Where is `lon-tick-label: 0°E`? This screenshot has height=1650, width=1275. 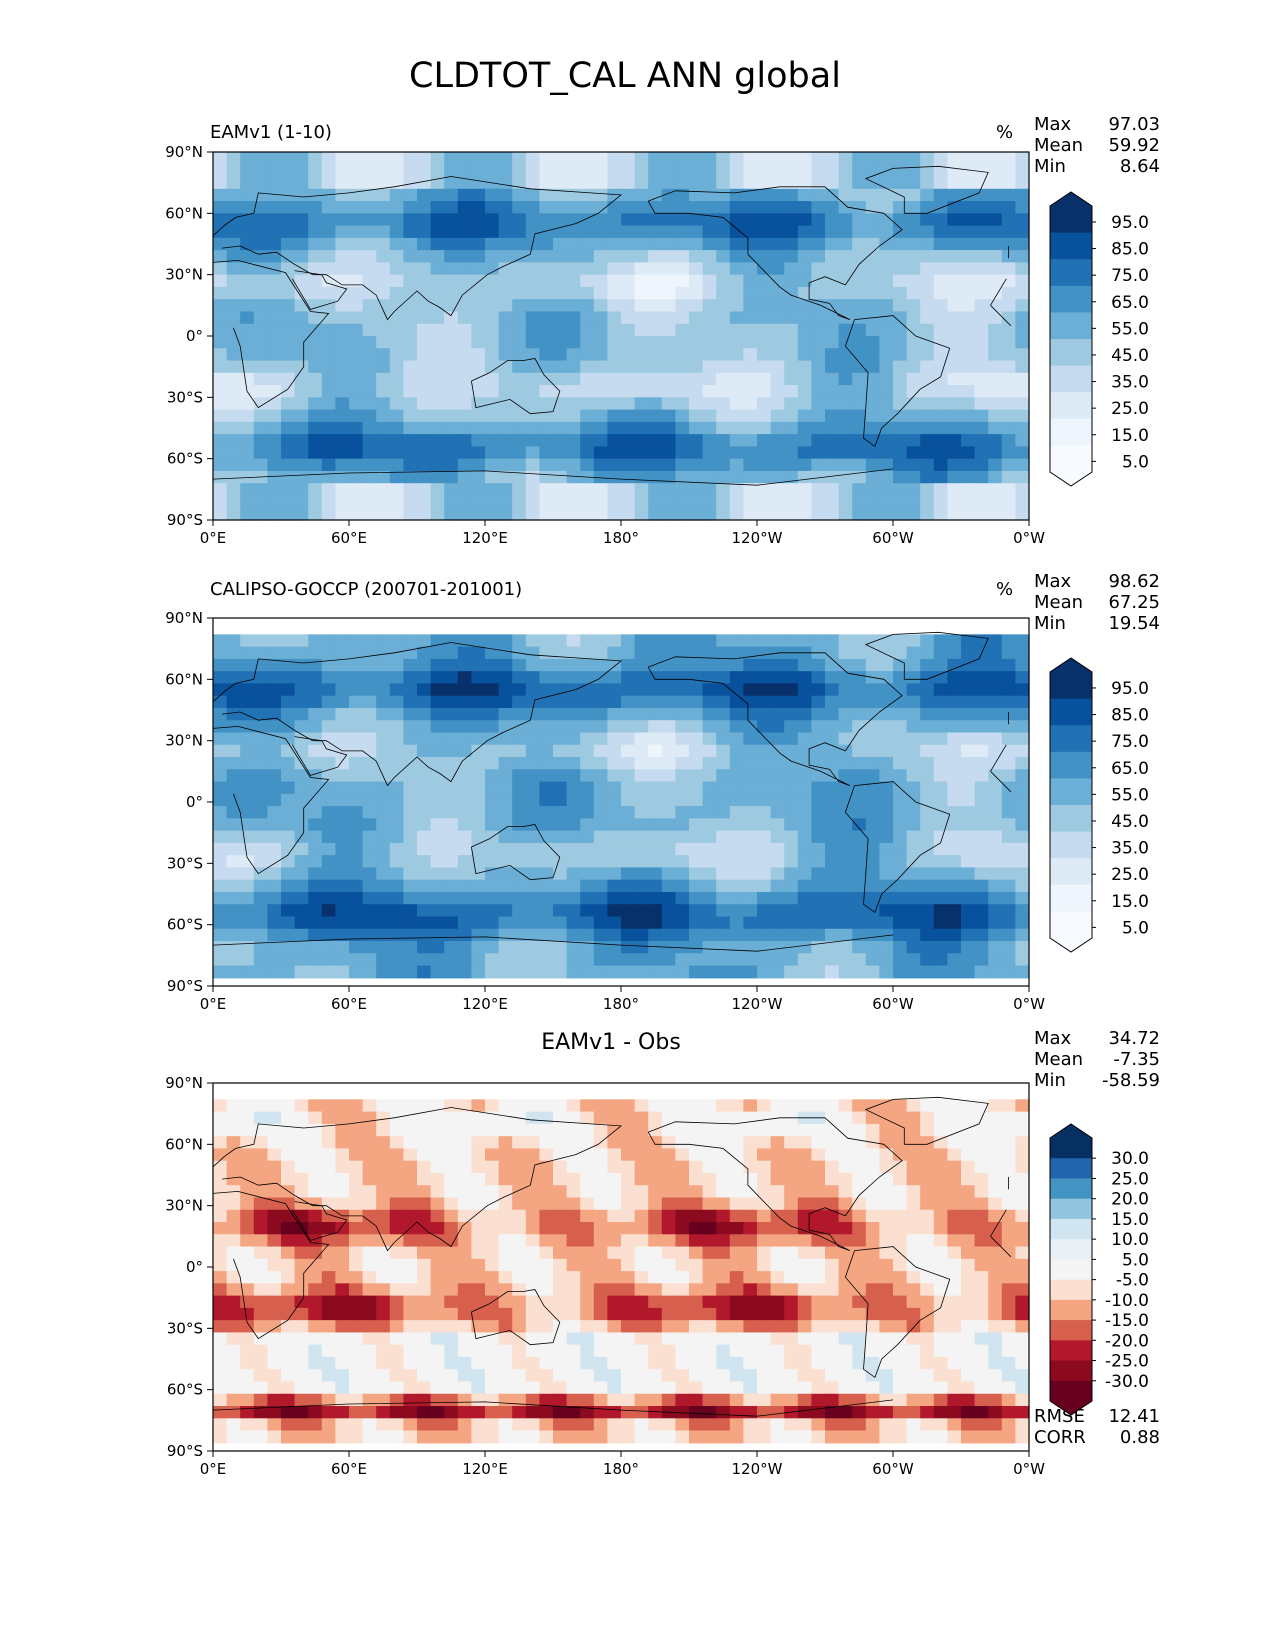 lon-tick-label: 0°E is located at coordinates (213, 538).